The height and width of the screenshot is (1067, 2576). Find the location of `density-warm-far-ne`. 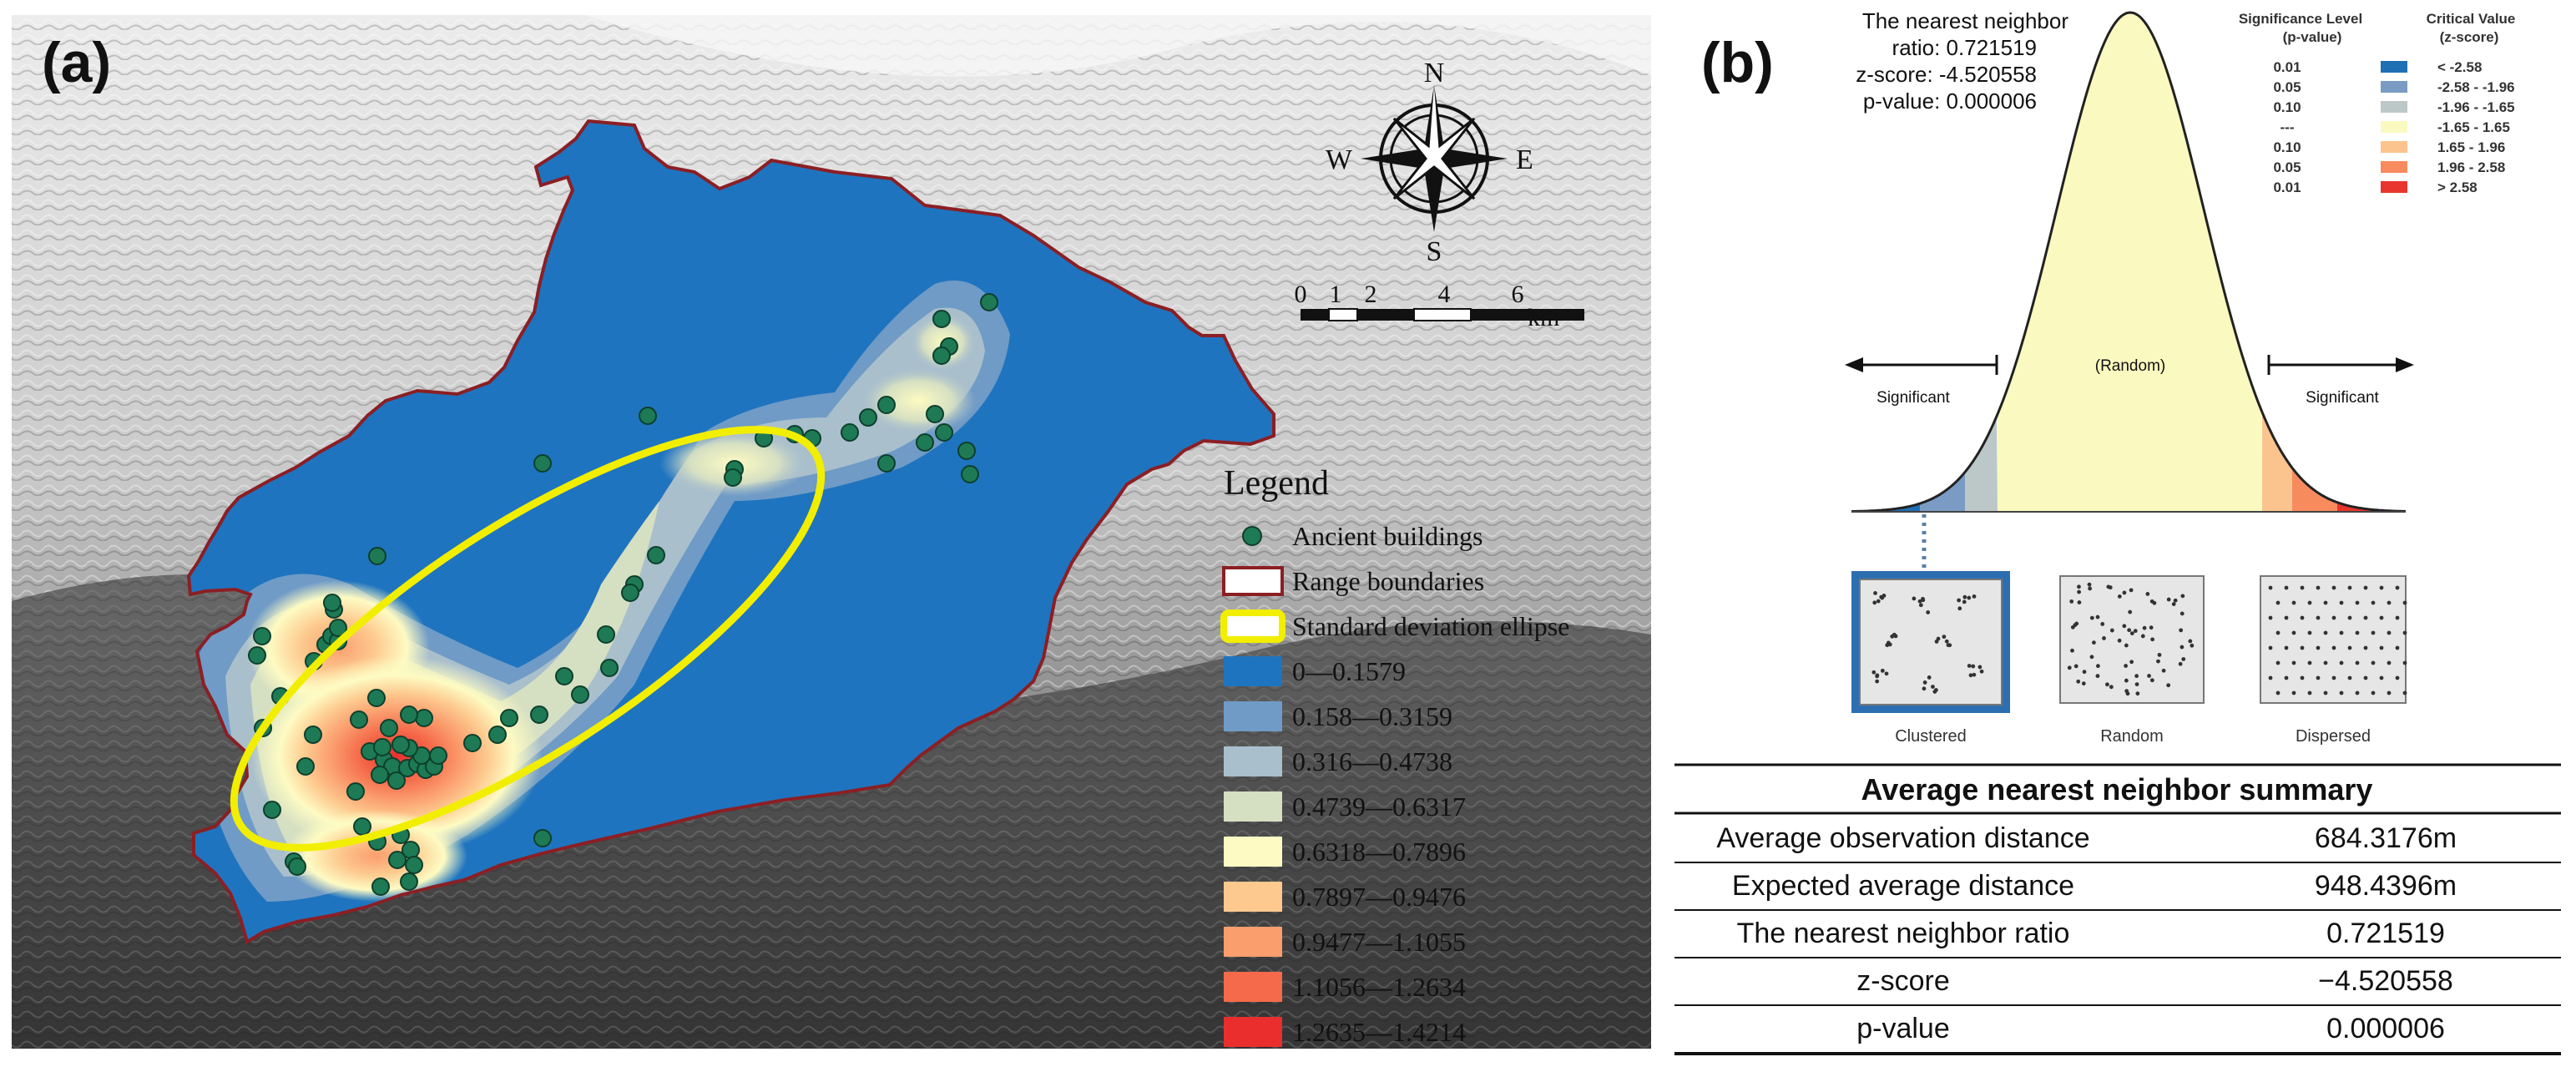

density-warm-far-ne is located at coordinates (918, 400).